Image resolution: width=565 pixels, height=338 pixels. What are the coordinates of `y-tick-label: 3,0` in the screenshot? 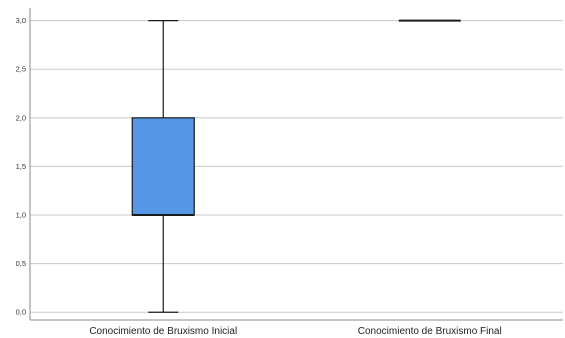 It's located at (21, 20).